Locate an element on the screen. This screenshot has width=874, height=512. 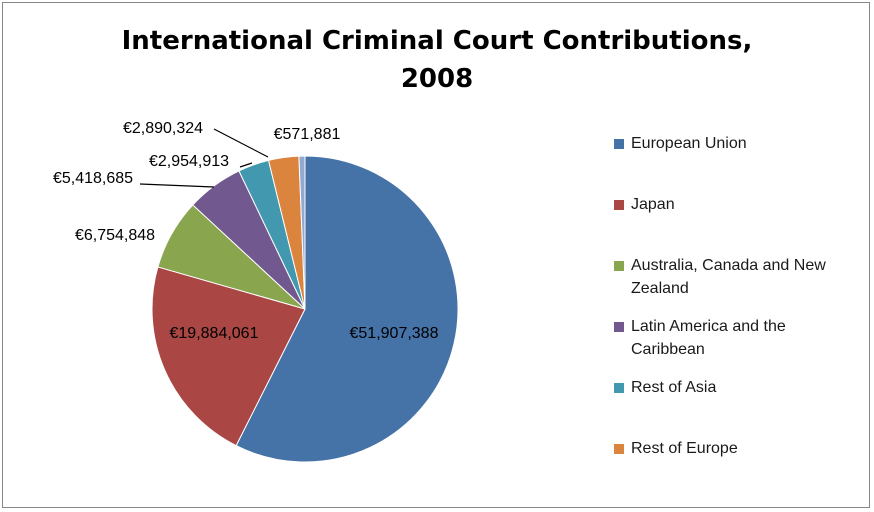
data-label-3: €5,418,685 is located at coordinates (93, 178).